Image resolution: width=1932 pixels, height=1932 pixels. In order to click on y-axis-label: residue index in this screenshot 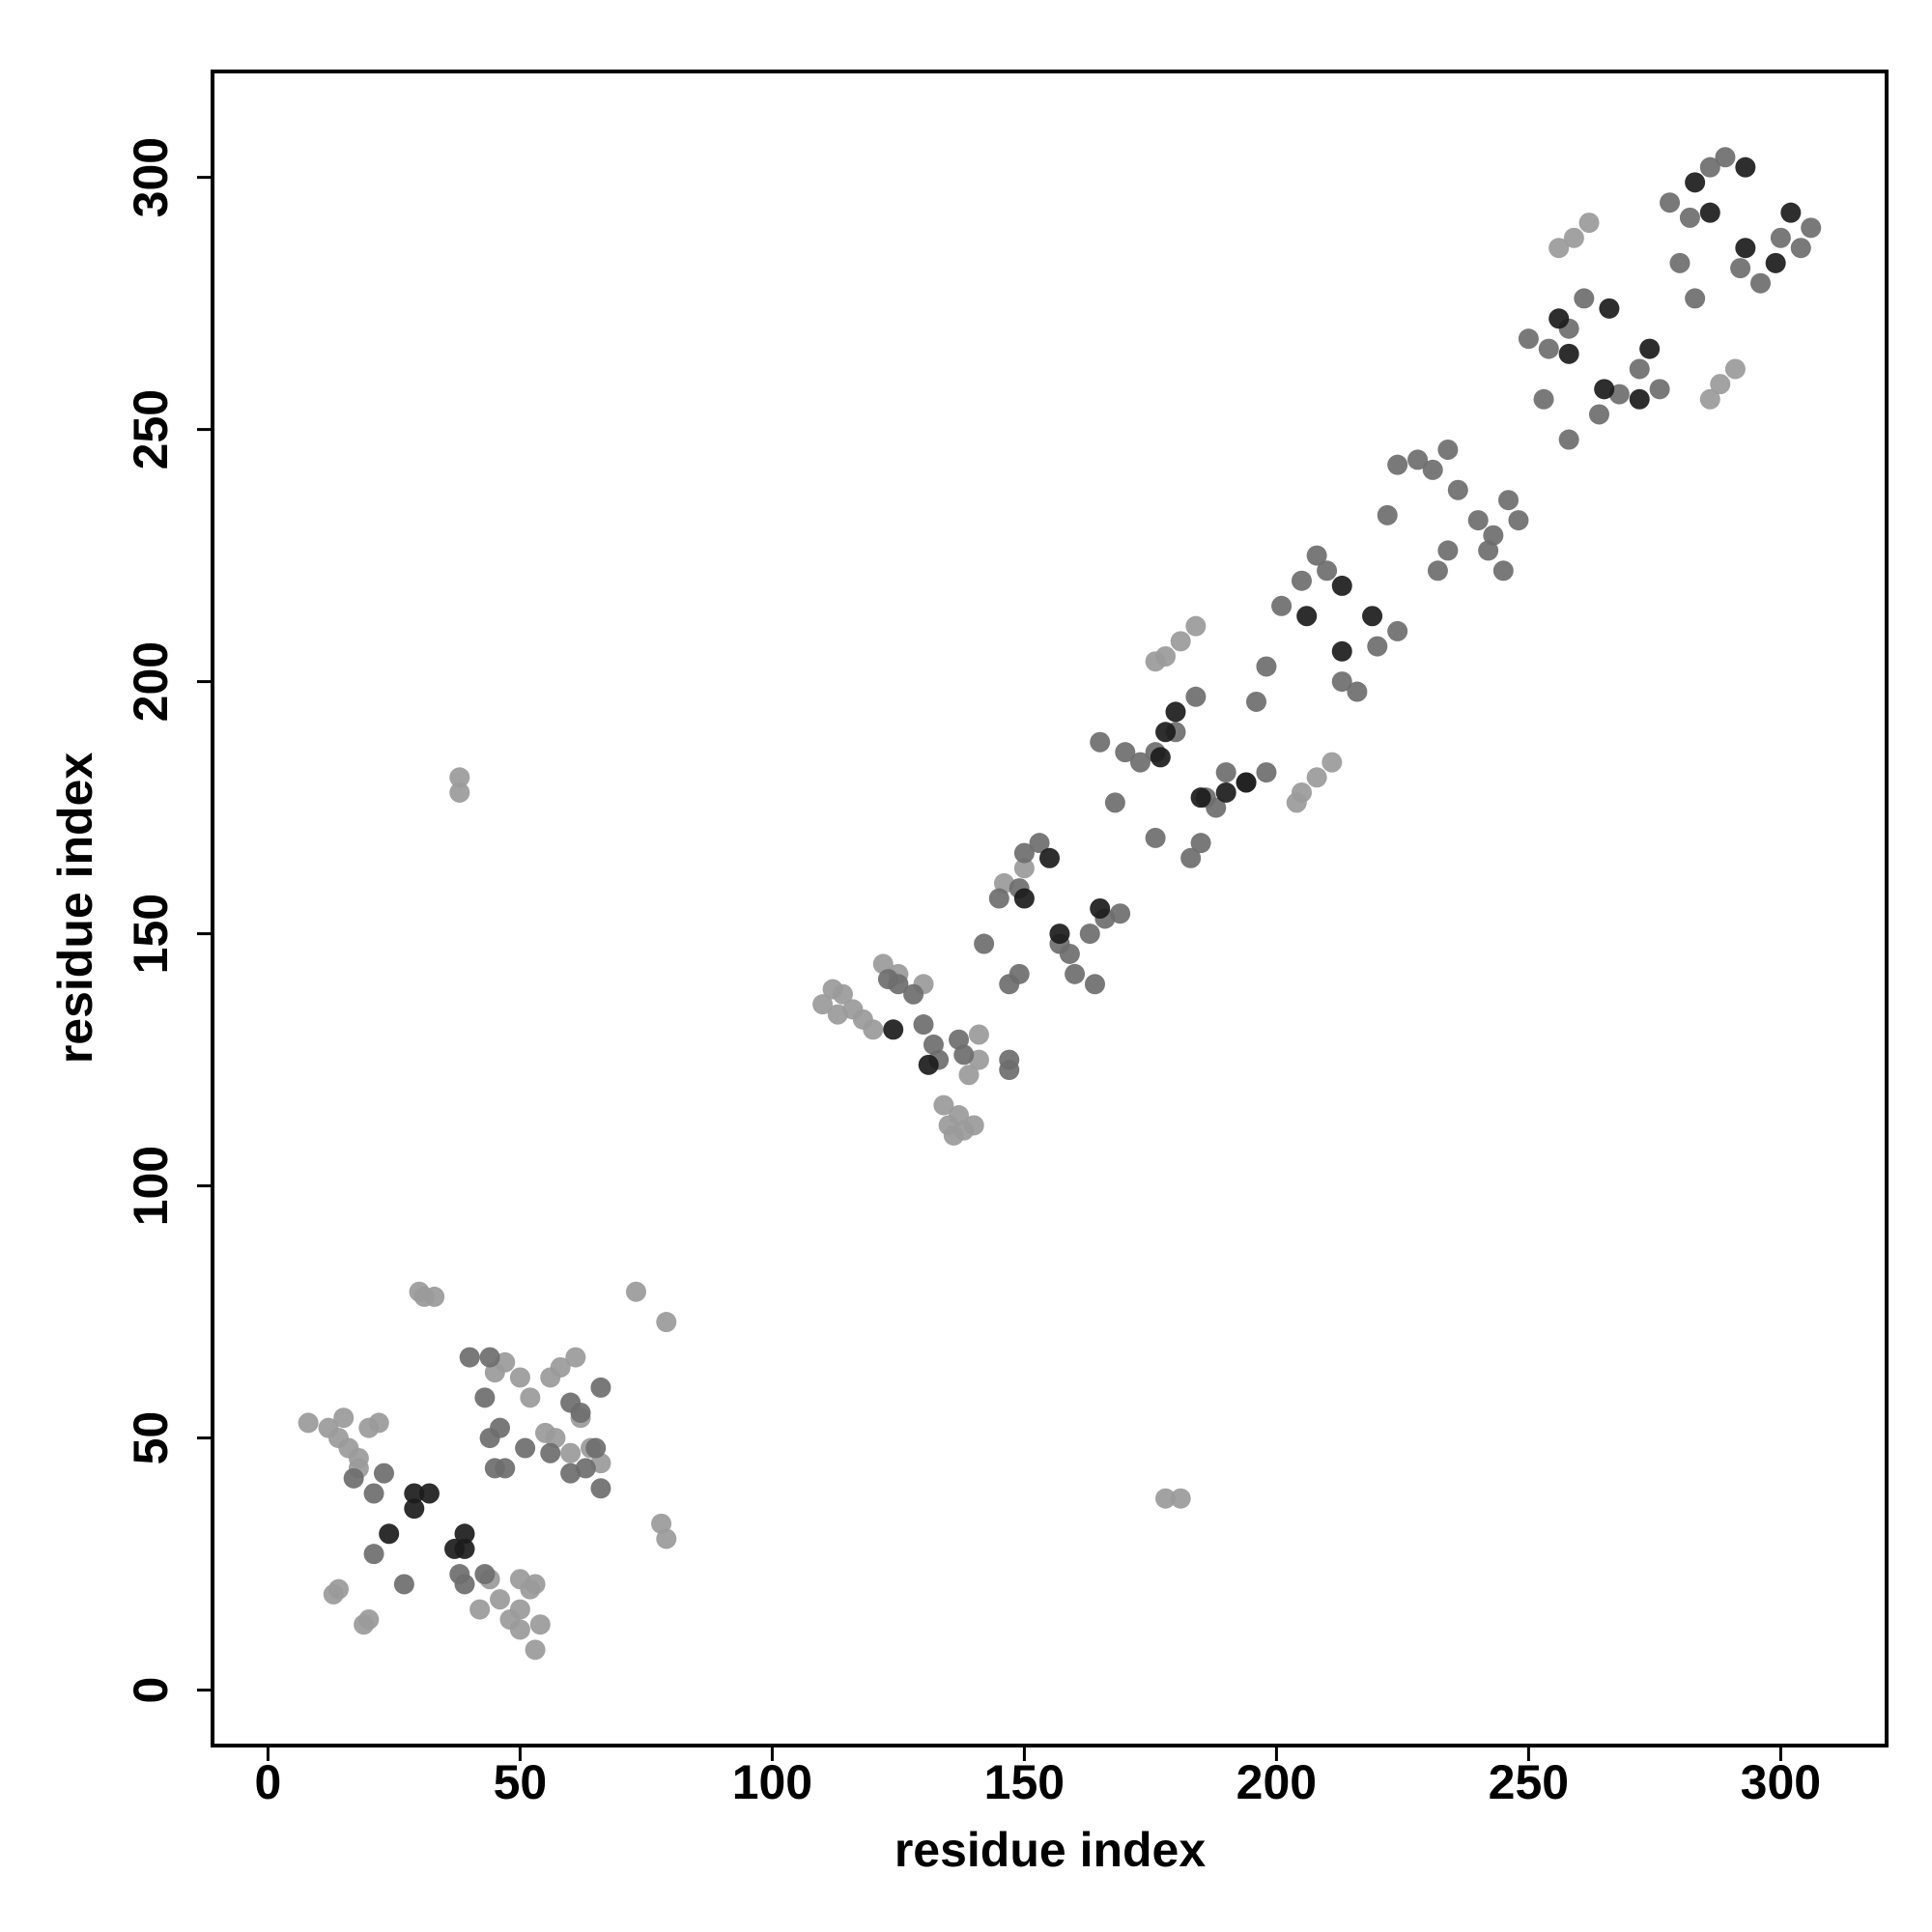, I will do `click(75, 909)`.